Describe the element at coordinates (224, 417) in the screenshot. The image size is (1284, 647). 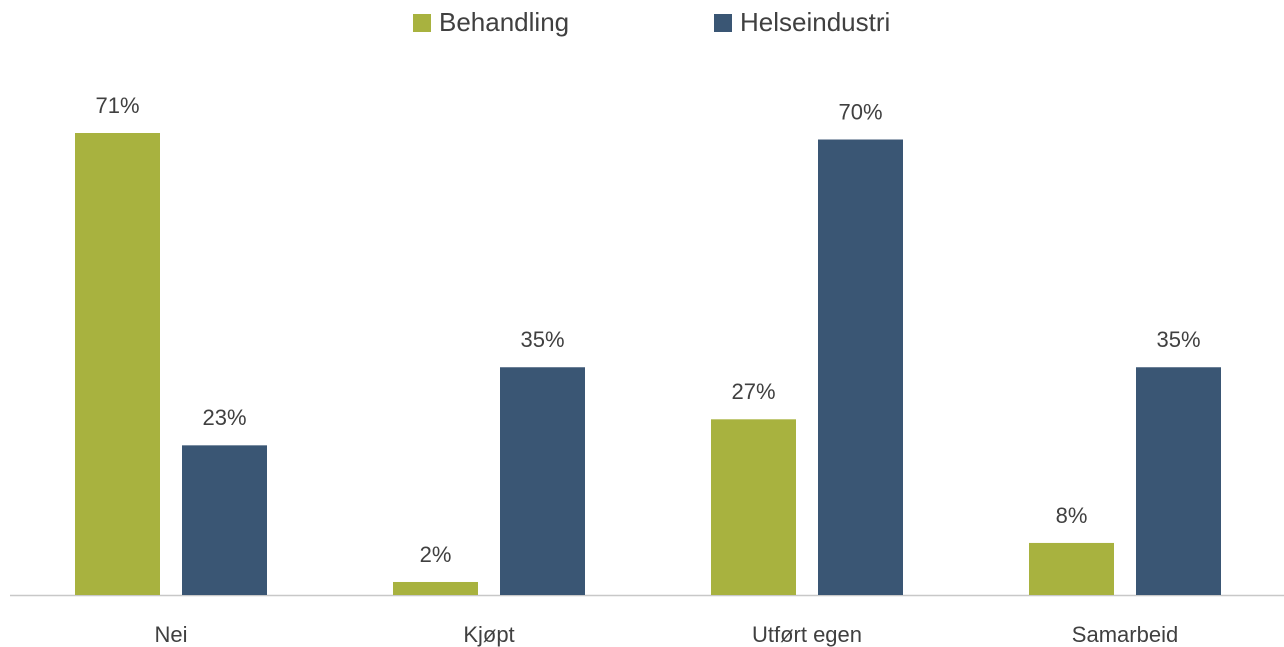
I see `data-label: 23%` at that location.